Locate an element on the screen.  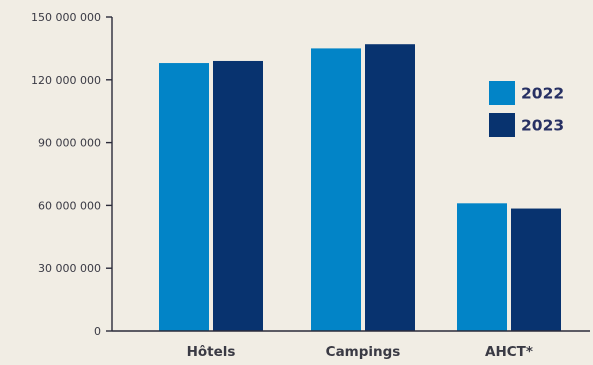
y-tick-label: 90 000 000 is located at coordinates (69, 143).